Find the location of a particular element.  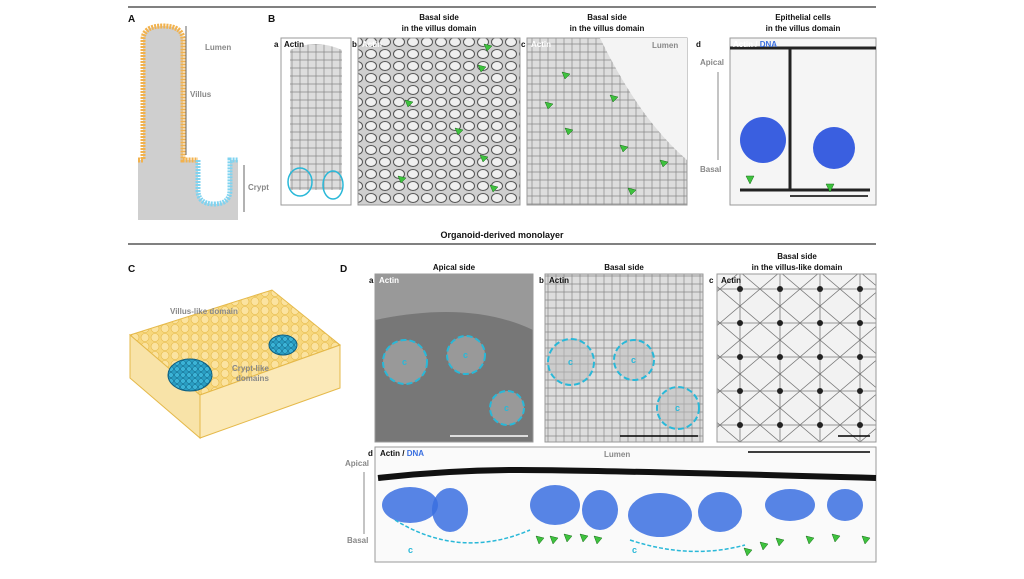

nuclei is located at coordinates (622, 511).